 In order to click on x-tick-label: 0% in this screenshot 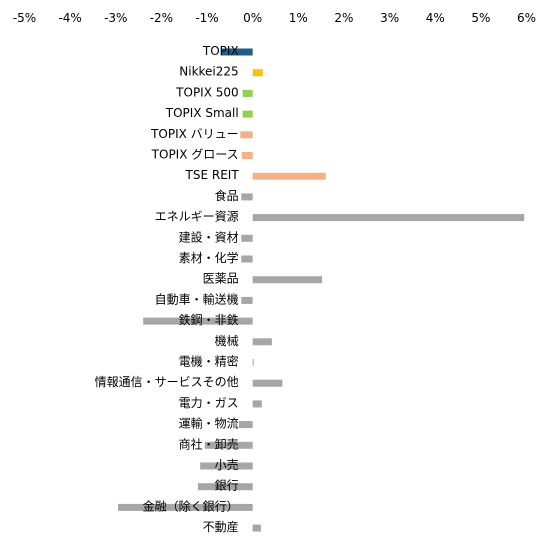, I will do `click(252, 18)`.